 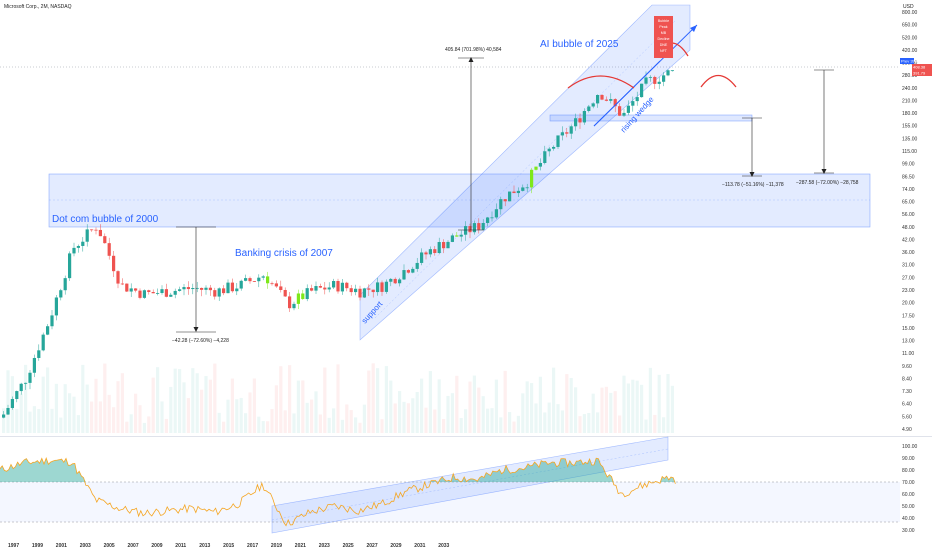 I want to click on wedge-lower-line, so click(x=627, y=93).